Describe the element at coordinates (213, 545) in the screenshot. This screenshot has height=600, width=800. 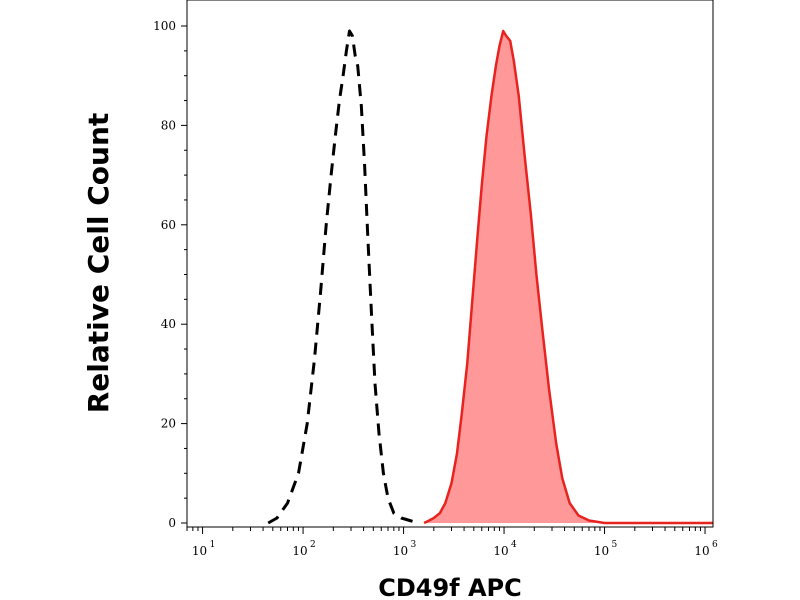
I see `x-tick-exponent-0: 1` at that location.